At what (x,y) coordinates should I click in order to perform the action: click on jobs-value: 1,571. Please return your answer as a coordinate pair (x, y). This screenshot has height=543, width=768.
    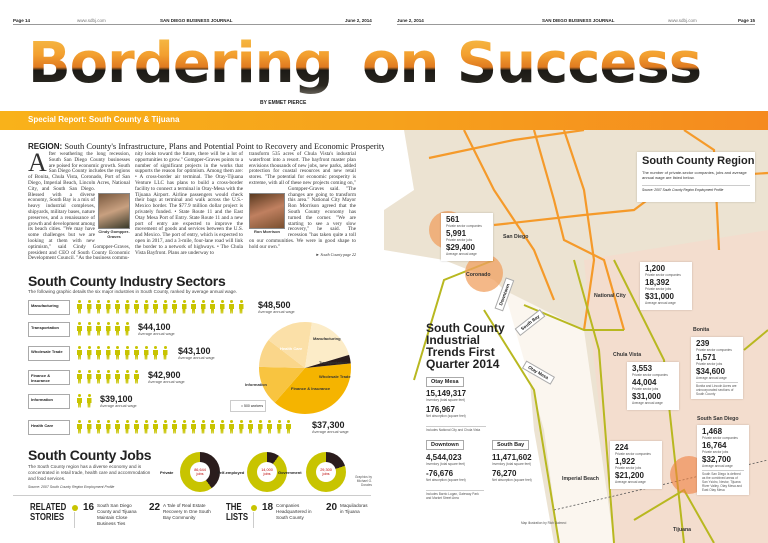
    Looking at the image, I should click on (706, 357).